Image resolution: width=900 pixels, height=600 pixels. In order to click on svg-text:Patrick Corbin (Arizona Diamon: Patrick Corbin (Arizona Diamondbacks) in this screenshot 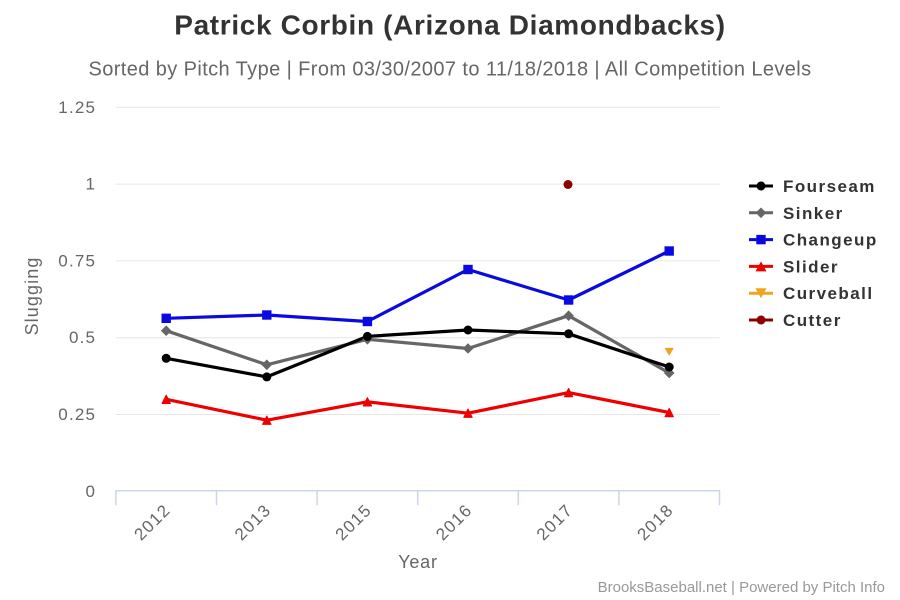, I will do `click(449, 25)`.